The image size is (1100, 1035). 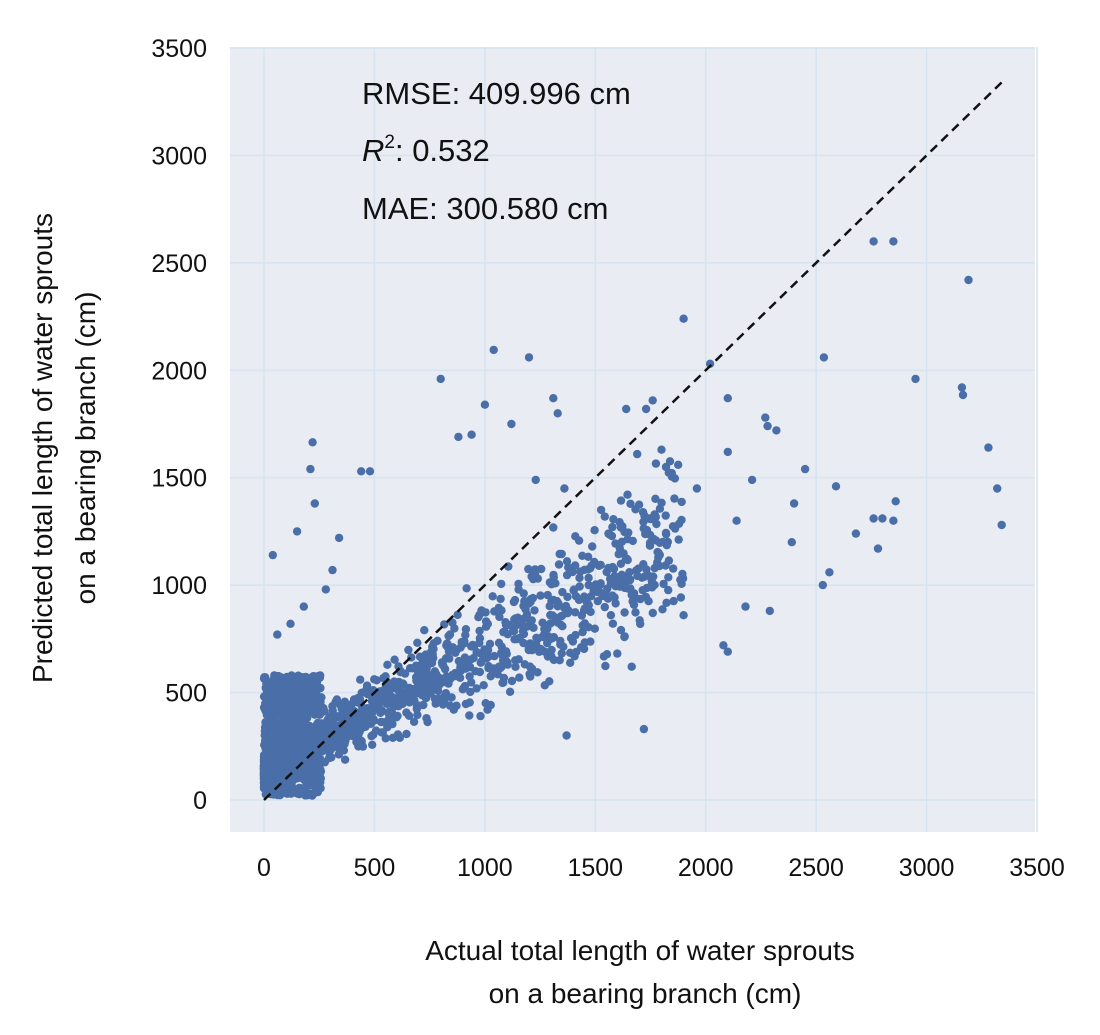 What do you see at coordinates (645, 993) in the screenshot?
I see `x-axis-title-line-2: on a bearing branch (cm)` at bounding box center [645, 993].